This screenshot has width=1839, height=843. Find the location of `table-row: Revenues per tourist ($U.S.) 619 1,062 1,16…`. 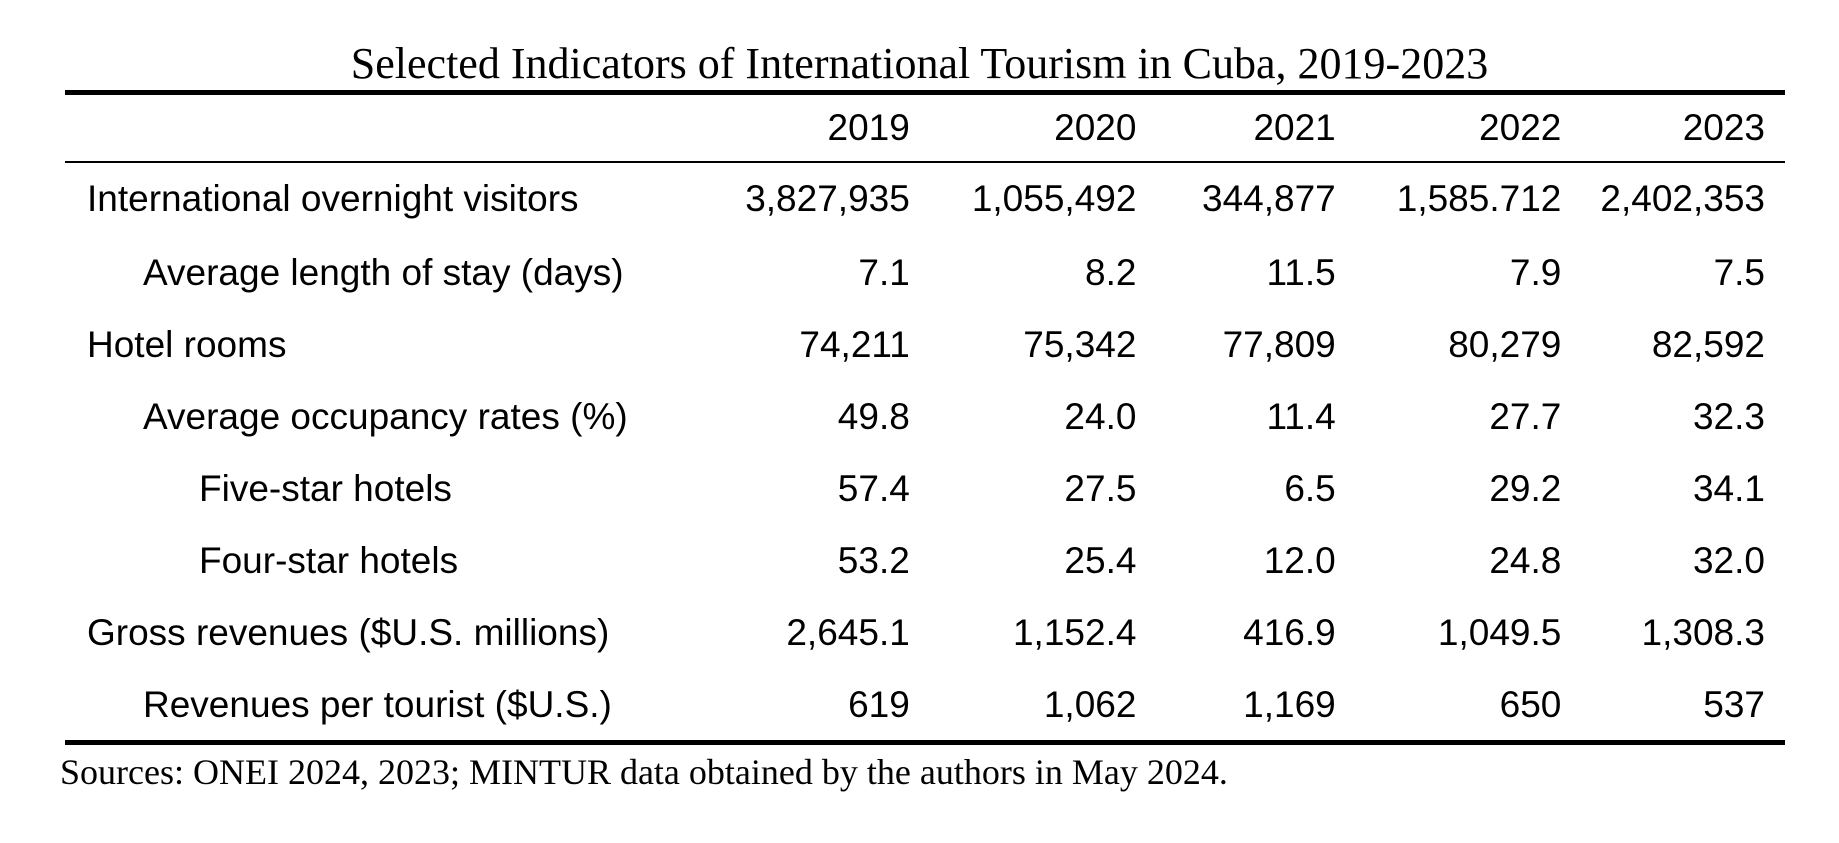

table-row: Revenues per tourist ($U.S.) 619 1,062 1,16… is located at coordinates (925, 705).